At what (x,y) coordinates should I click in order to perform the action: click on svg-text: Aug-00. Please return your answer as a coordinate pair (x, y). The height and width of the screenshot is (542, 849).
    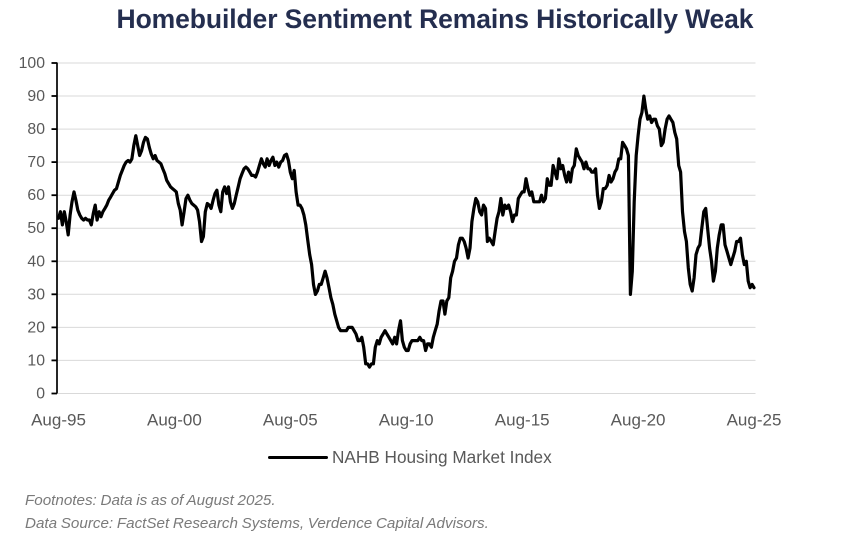
    Looking at the image, I should click on (174, 420).